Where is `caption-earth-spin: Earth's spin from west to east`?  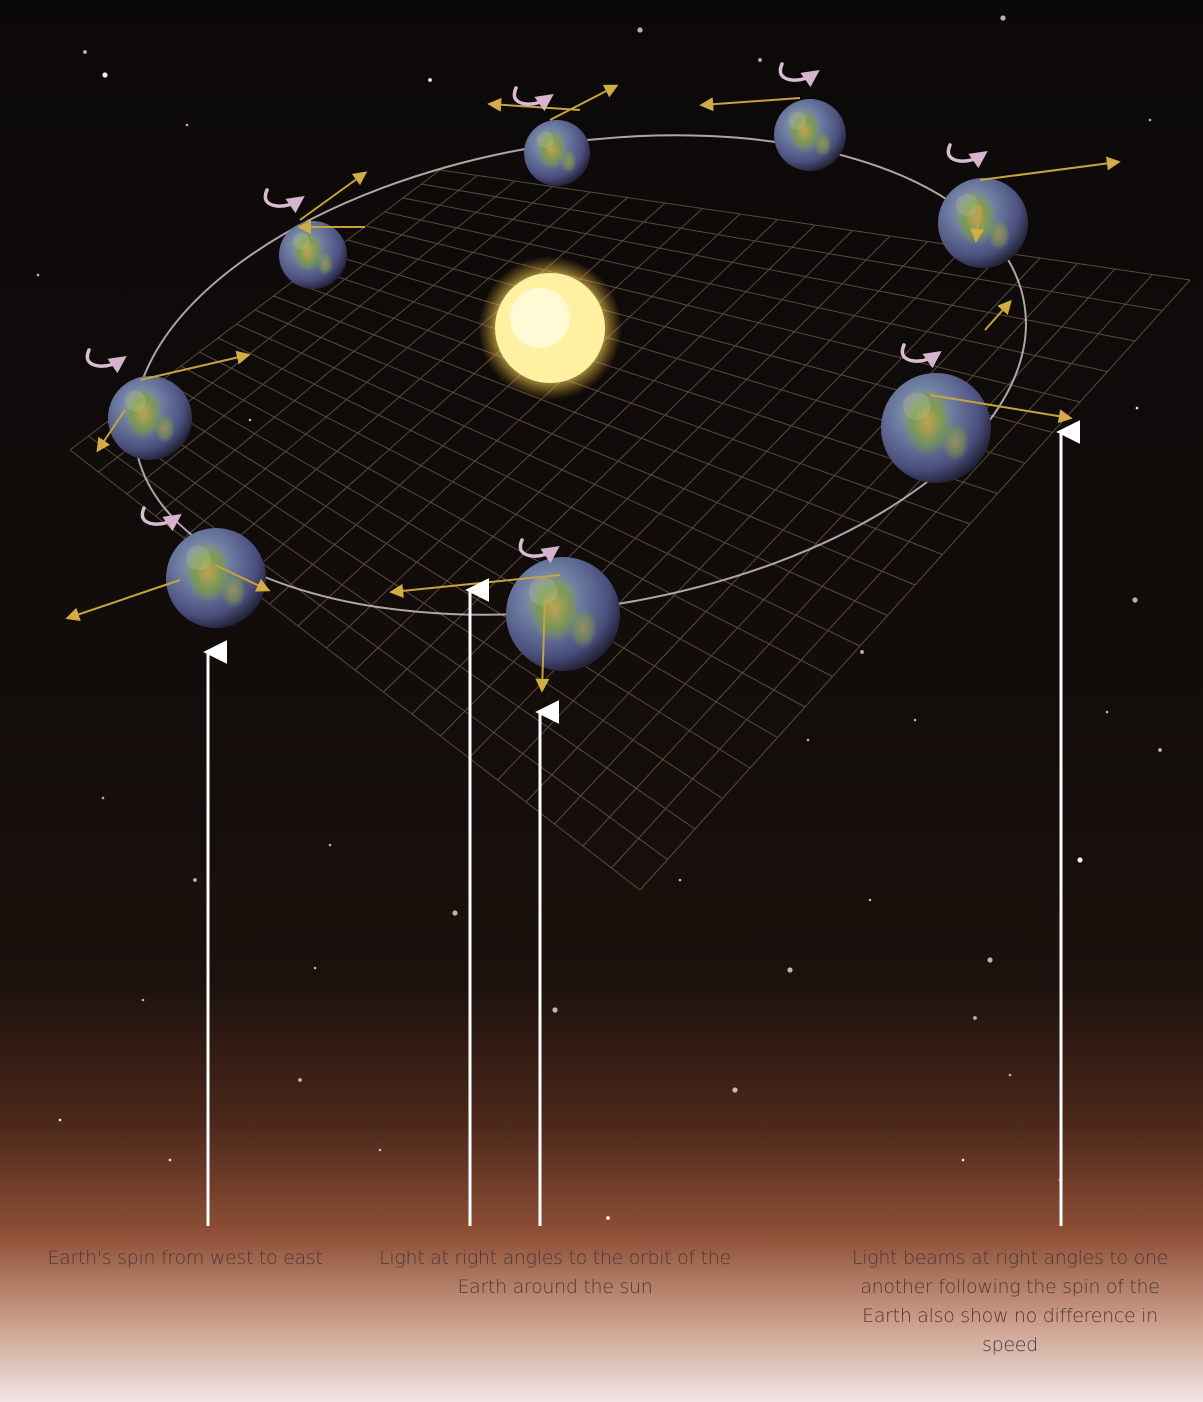 caption-earth-spin: Earth's spin from west to east is located at coordinates (185, 1258).